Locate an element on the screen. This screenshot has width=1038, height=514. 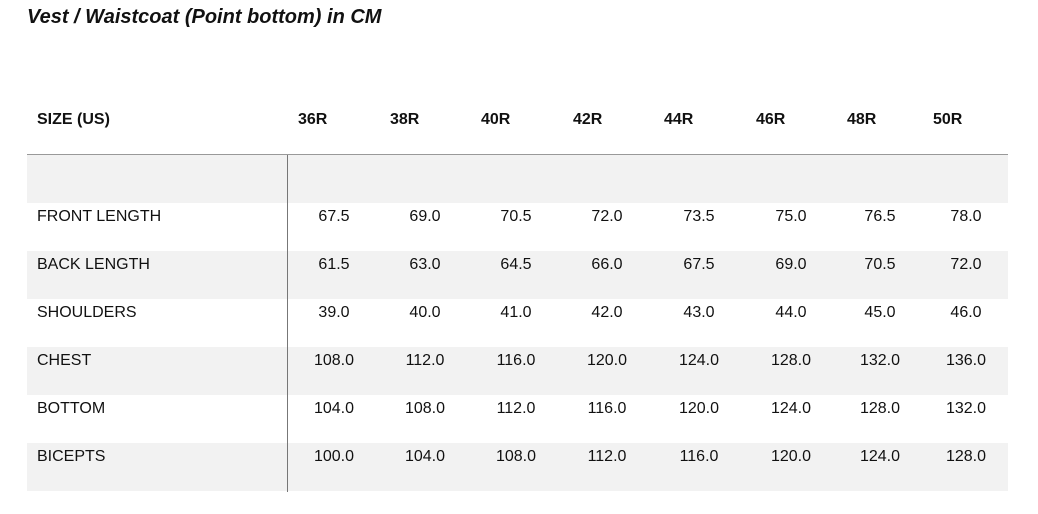
value-cell: 78.0 is located at coordinates (966, 216).